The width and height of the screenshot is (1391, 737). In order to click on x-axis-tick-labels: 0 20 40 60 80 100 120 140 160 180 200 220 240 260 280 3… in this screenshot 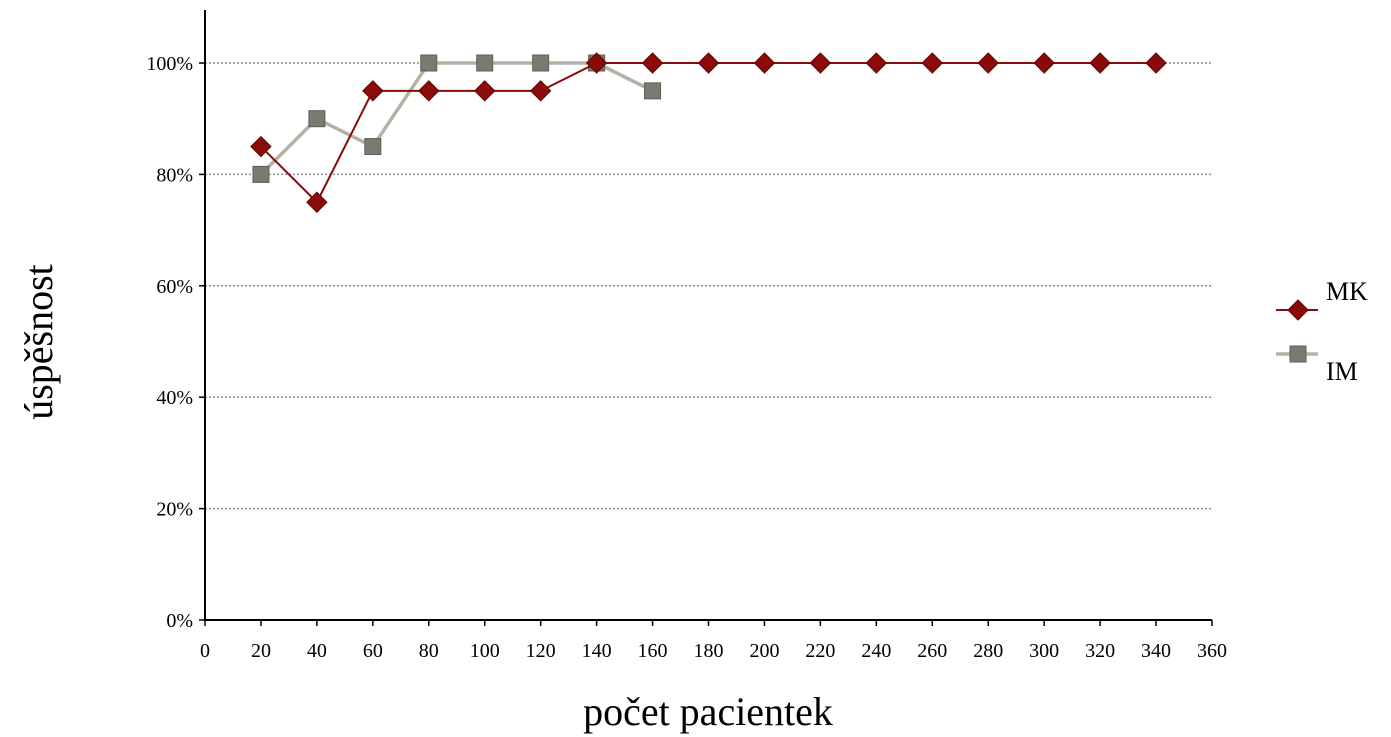, I will do `click(713, 651)`.